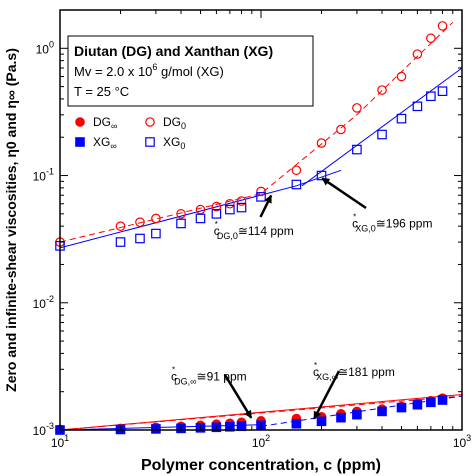 The height and width of the screenshot is (476, 474). Describe the element at coordinates (43, 302) in the screenshot. I see `tick-label: 10⁻²` at that location.